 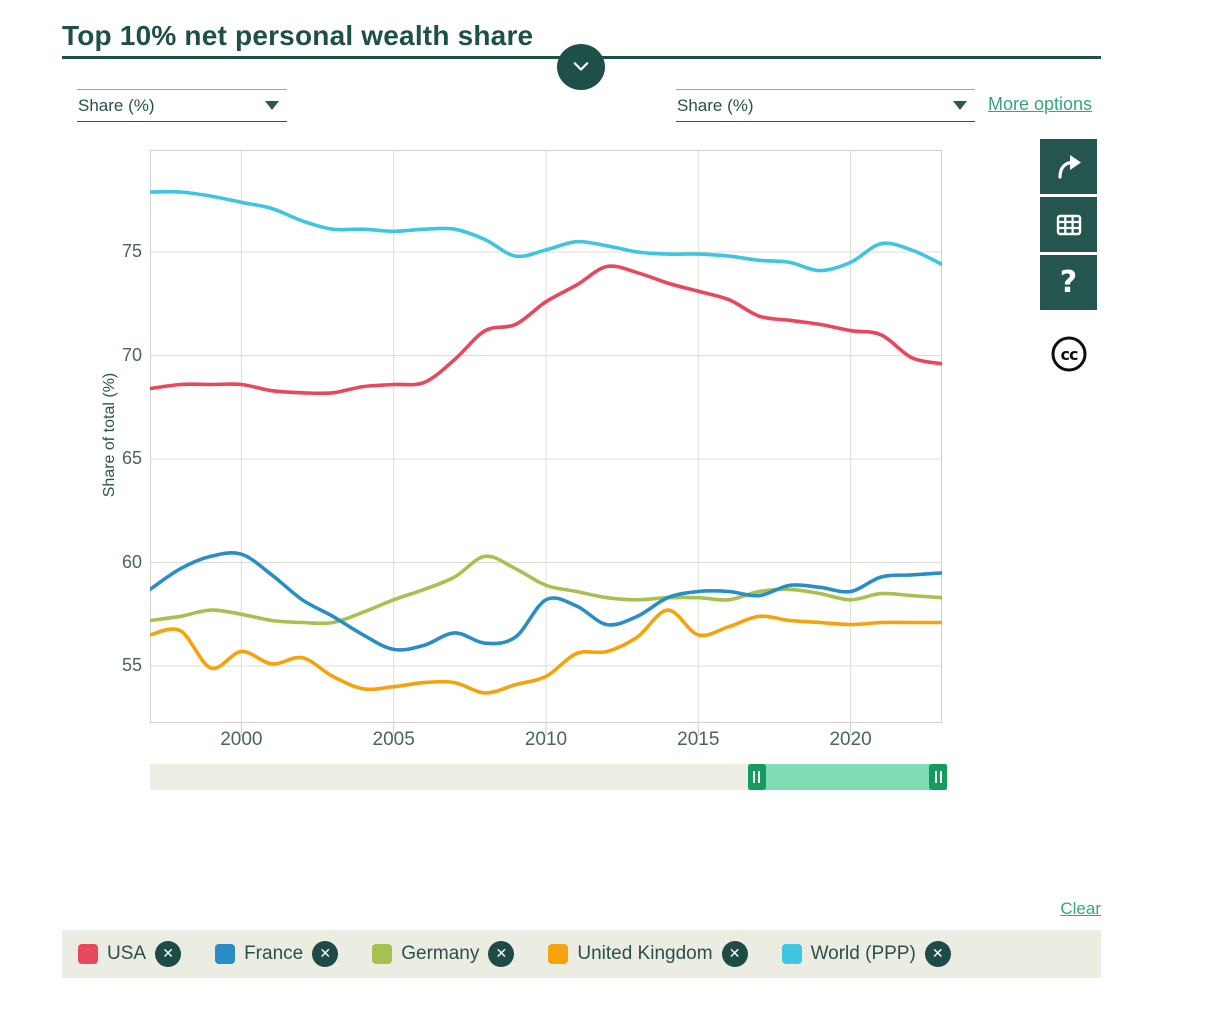 I want to click on remove-united-kingdom-button: ✕, so click(x=734, y=954).